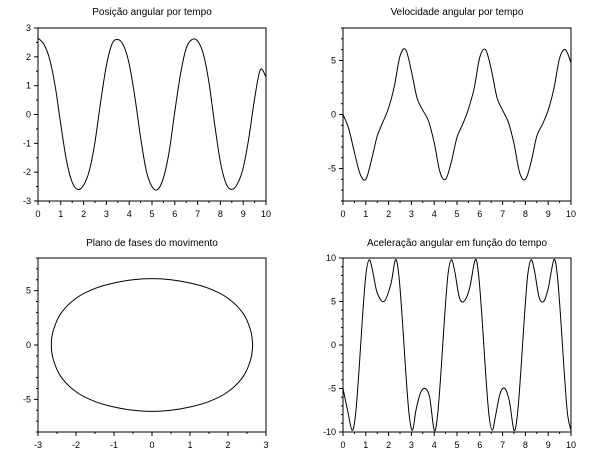 This screenshot has width=610, height=460. I want to click on subplot-title: Plano de fases do movimento, so click(152, 243).